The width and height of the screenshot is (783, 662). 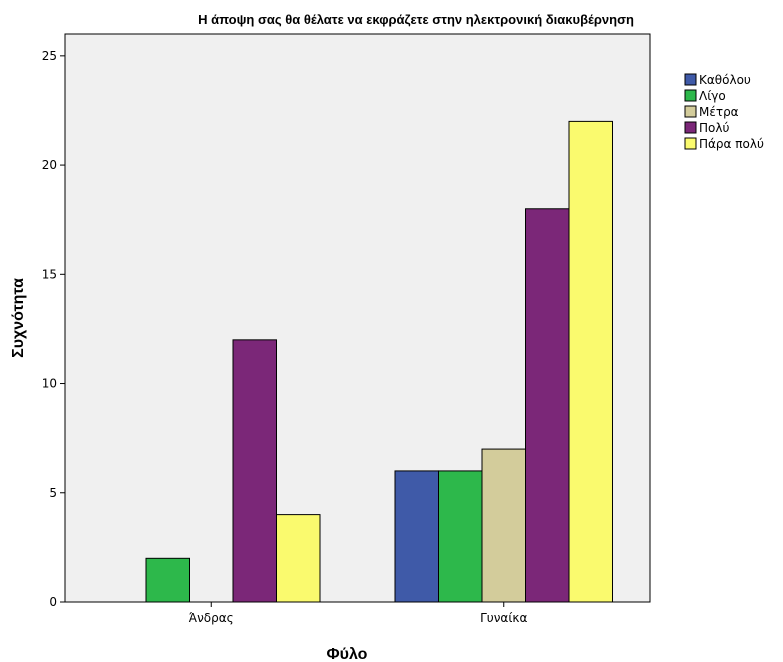 I want to click on y-tick-label: 5, so click(x=53, y=493).